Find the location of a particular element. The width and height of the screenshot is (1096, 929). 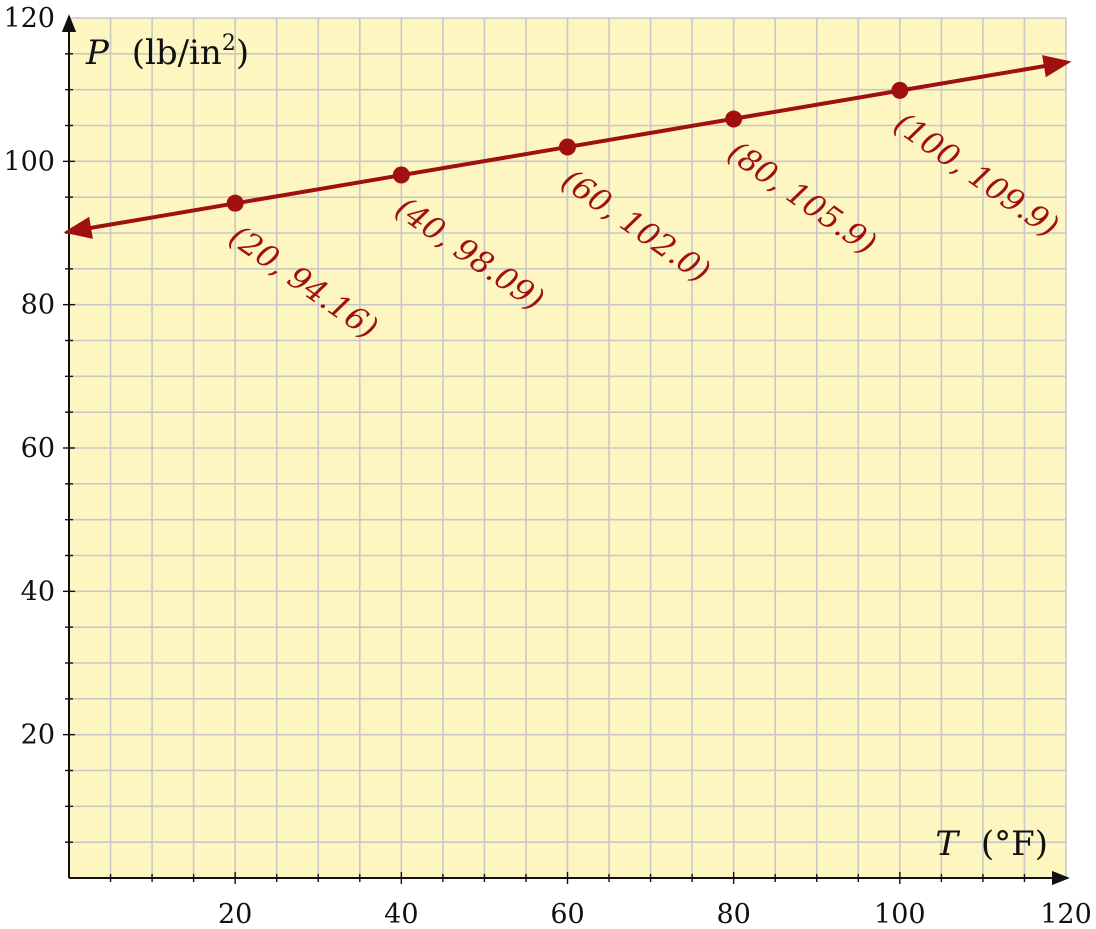

x-tick-label: 20 is located at coordinates (235, 914).